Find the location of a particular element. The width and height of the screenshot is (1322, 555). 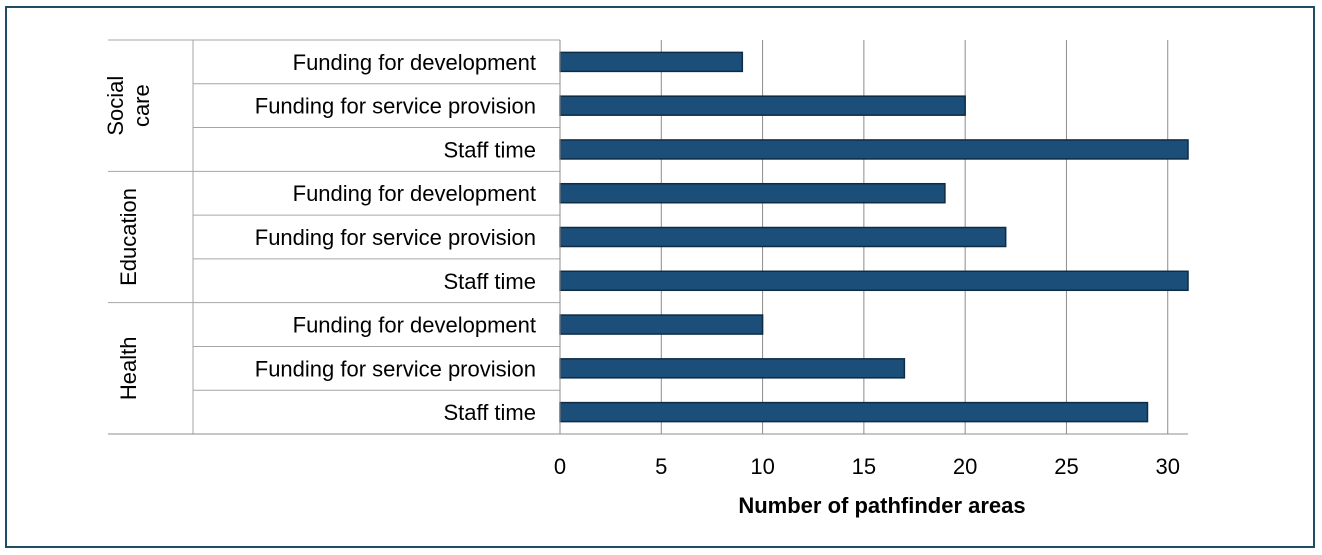

x-tick-label: 25 is located at coordinates (1066, 466).